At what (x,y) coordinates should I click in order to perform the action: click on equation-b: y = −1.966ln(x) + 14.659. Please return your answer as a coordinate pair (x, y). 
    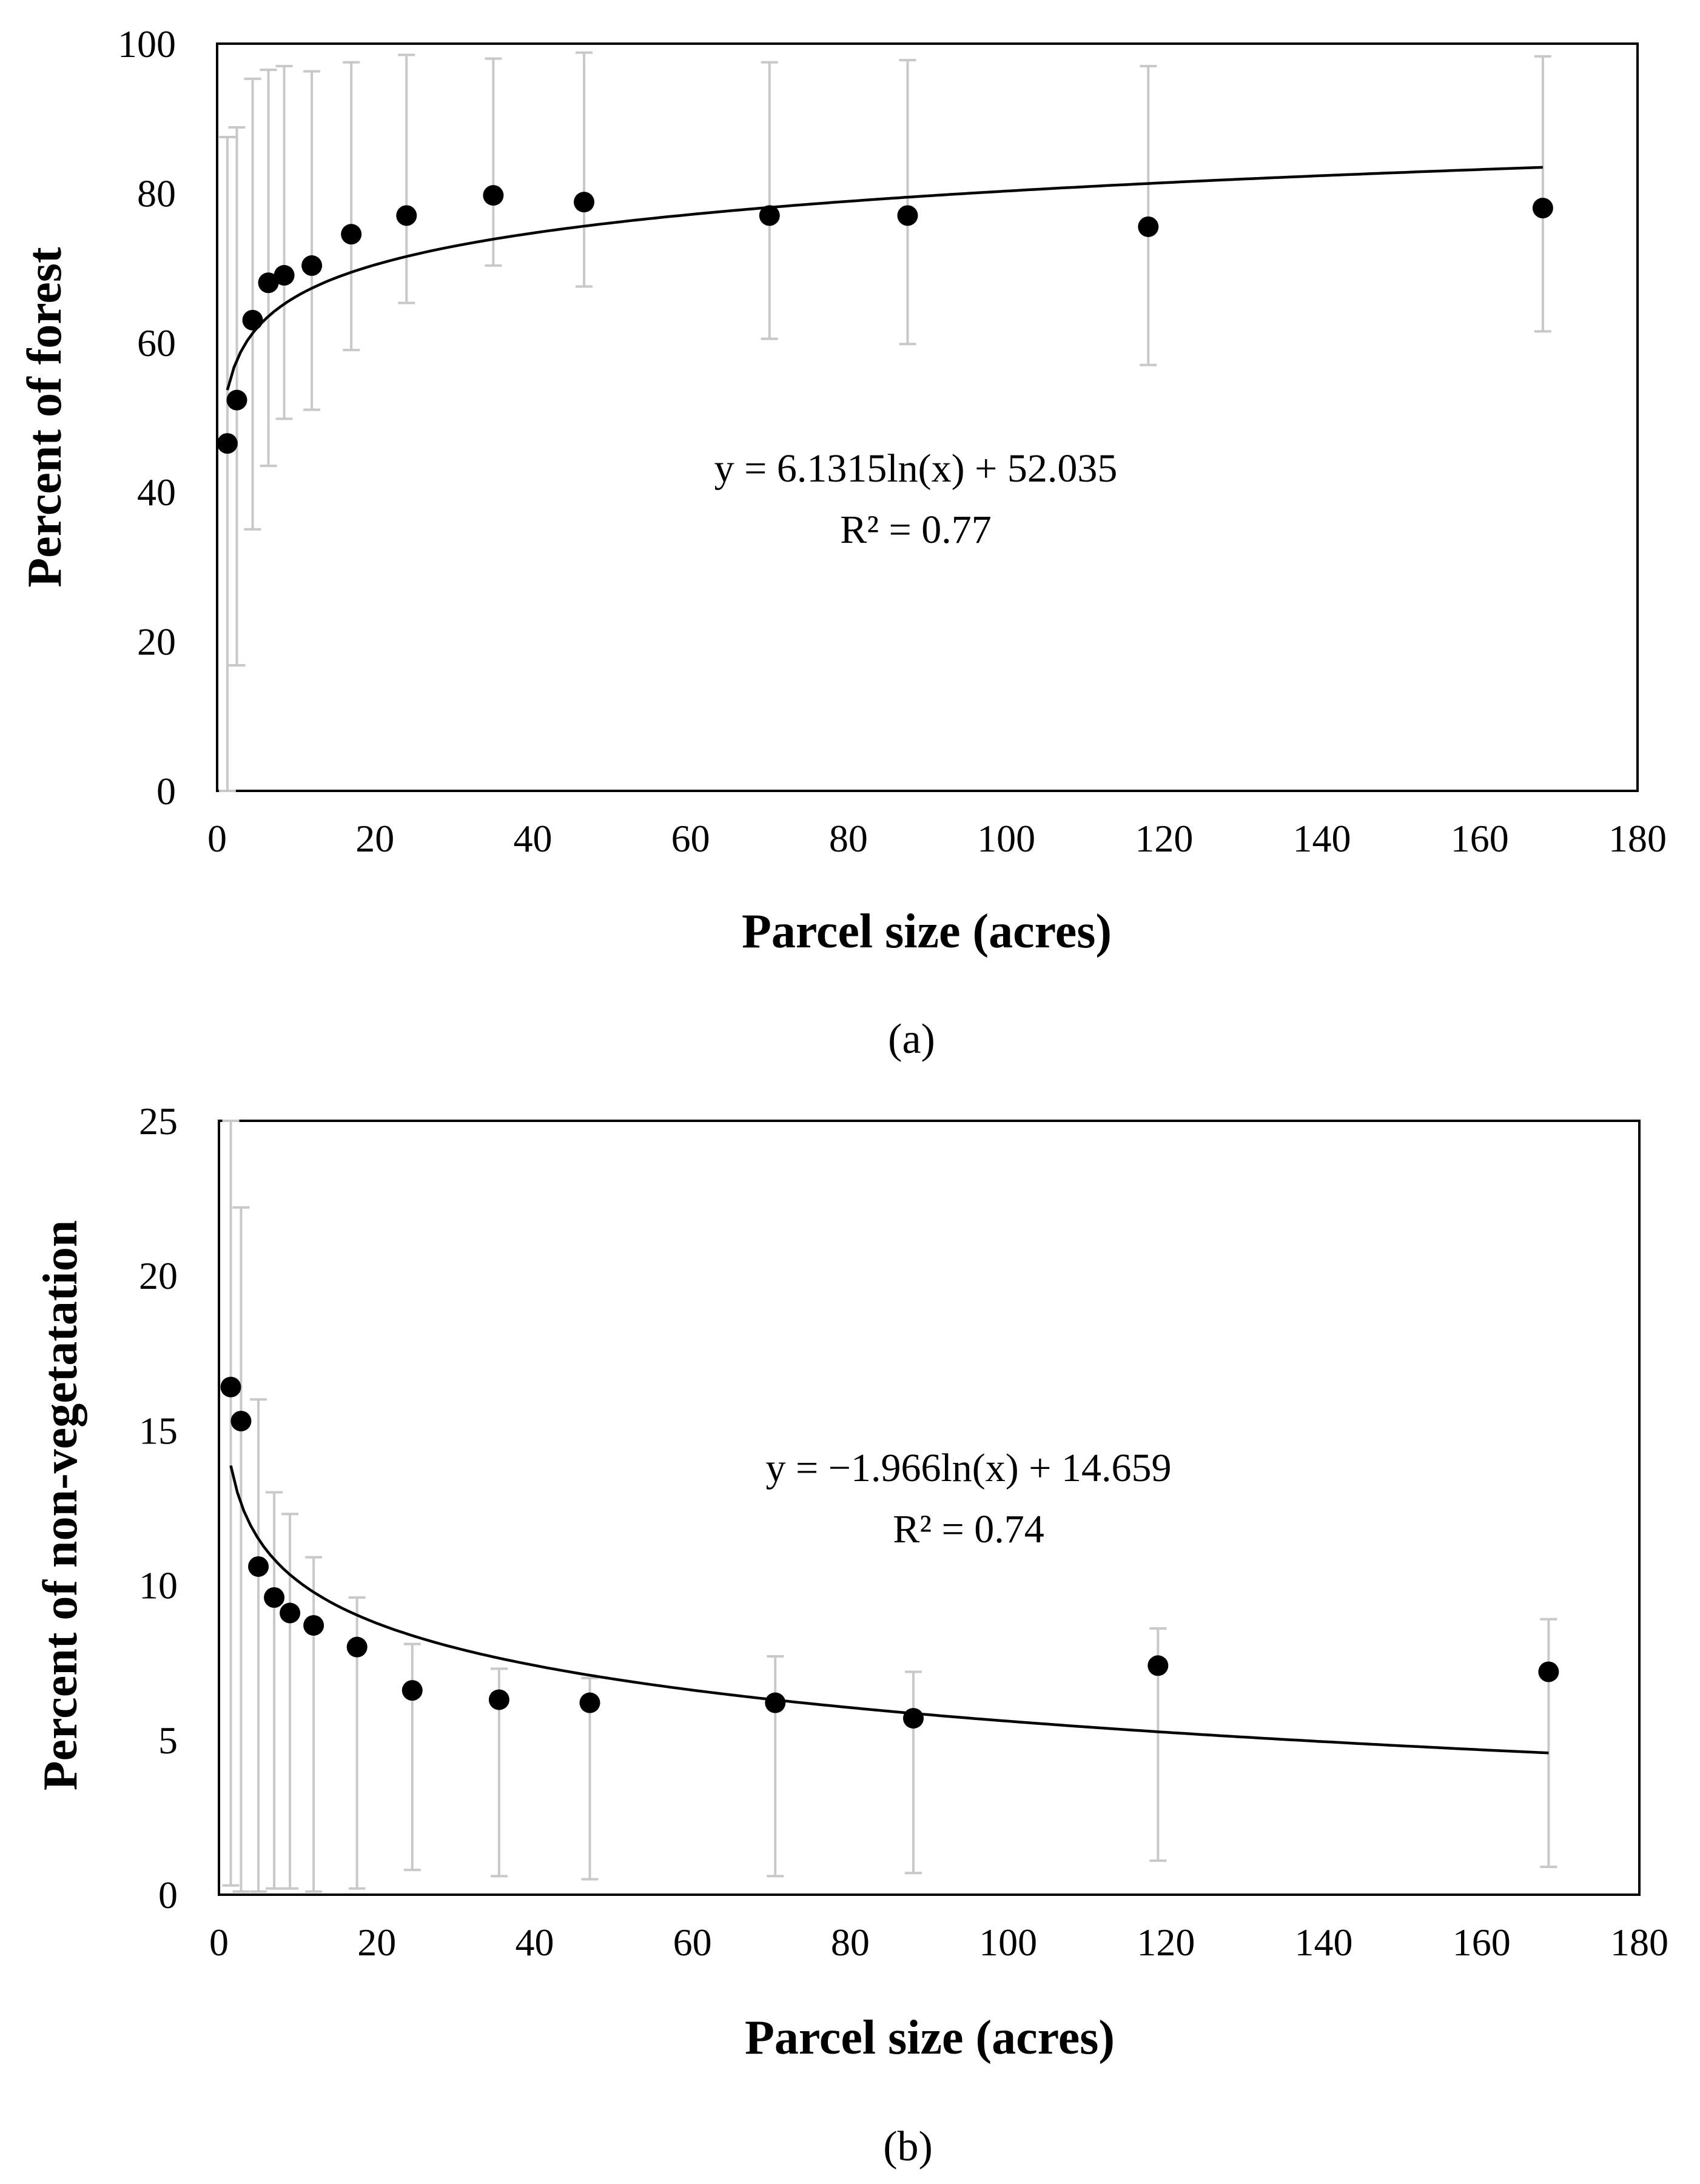
    Looking at the image, I should click on (969, 1468).